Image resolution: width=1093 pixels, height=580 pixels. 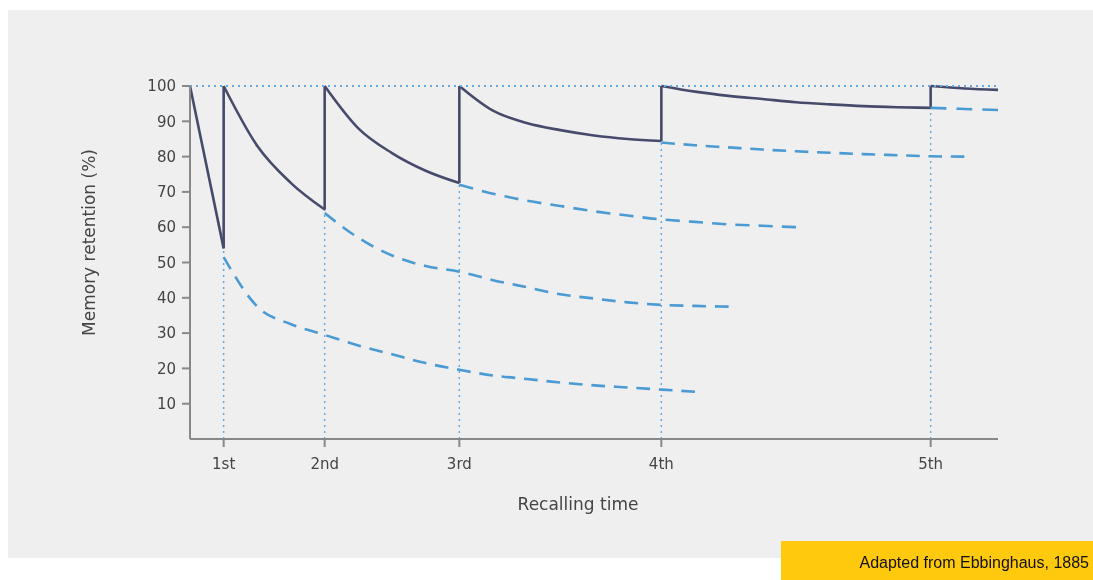 I want to click on text: Adapted from Ebbinghaus, 1885, so click(x=974, y=562).